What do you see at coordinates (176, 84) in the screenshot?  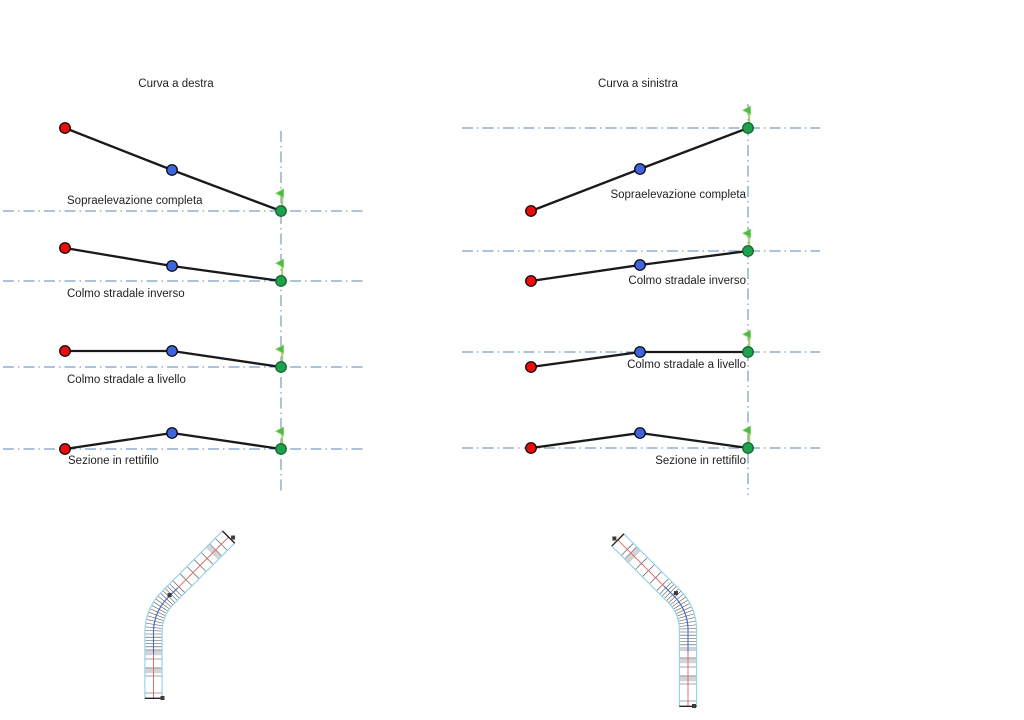 I see `panel-title-curva-a-destra: Curva a destra` at bounding box center [176, 84].